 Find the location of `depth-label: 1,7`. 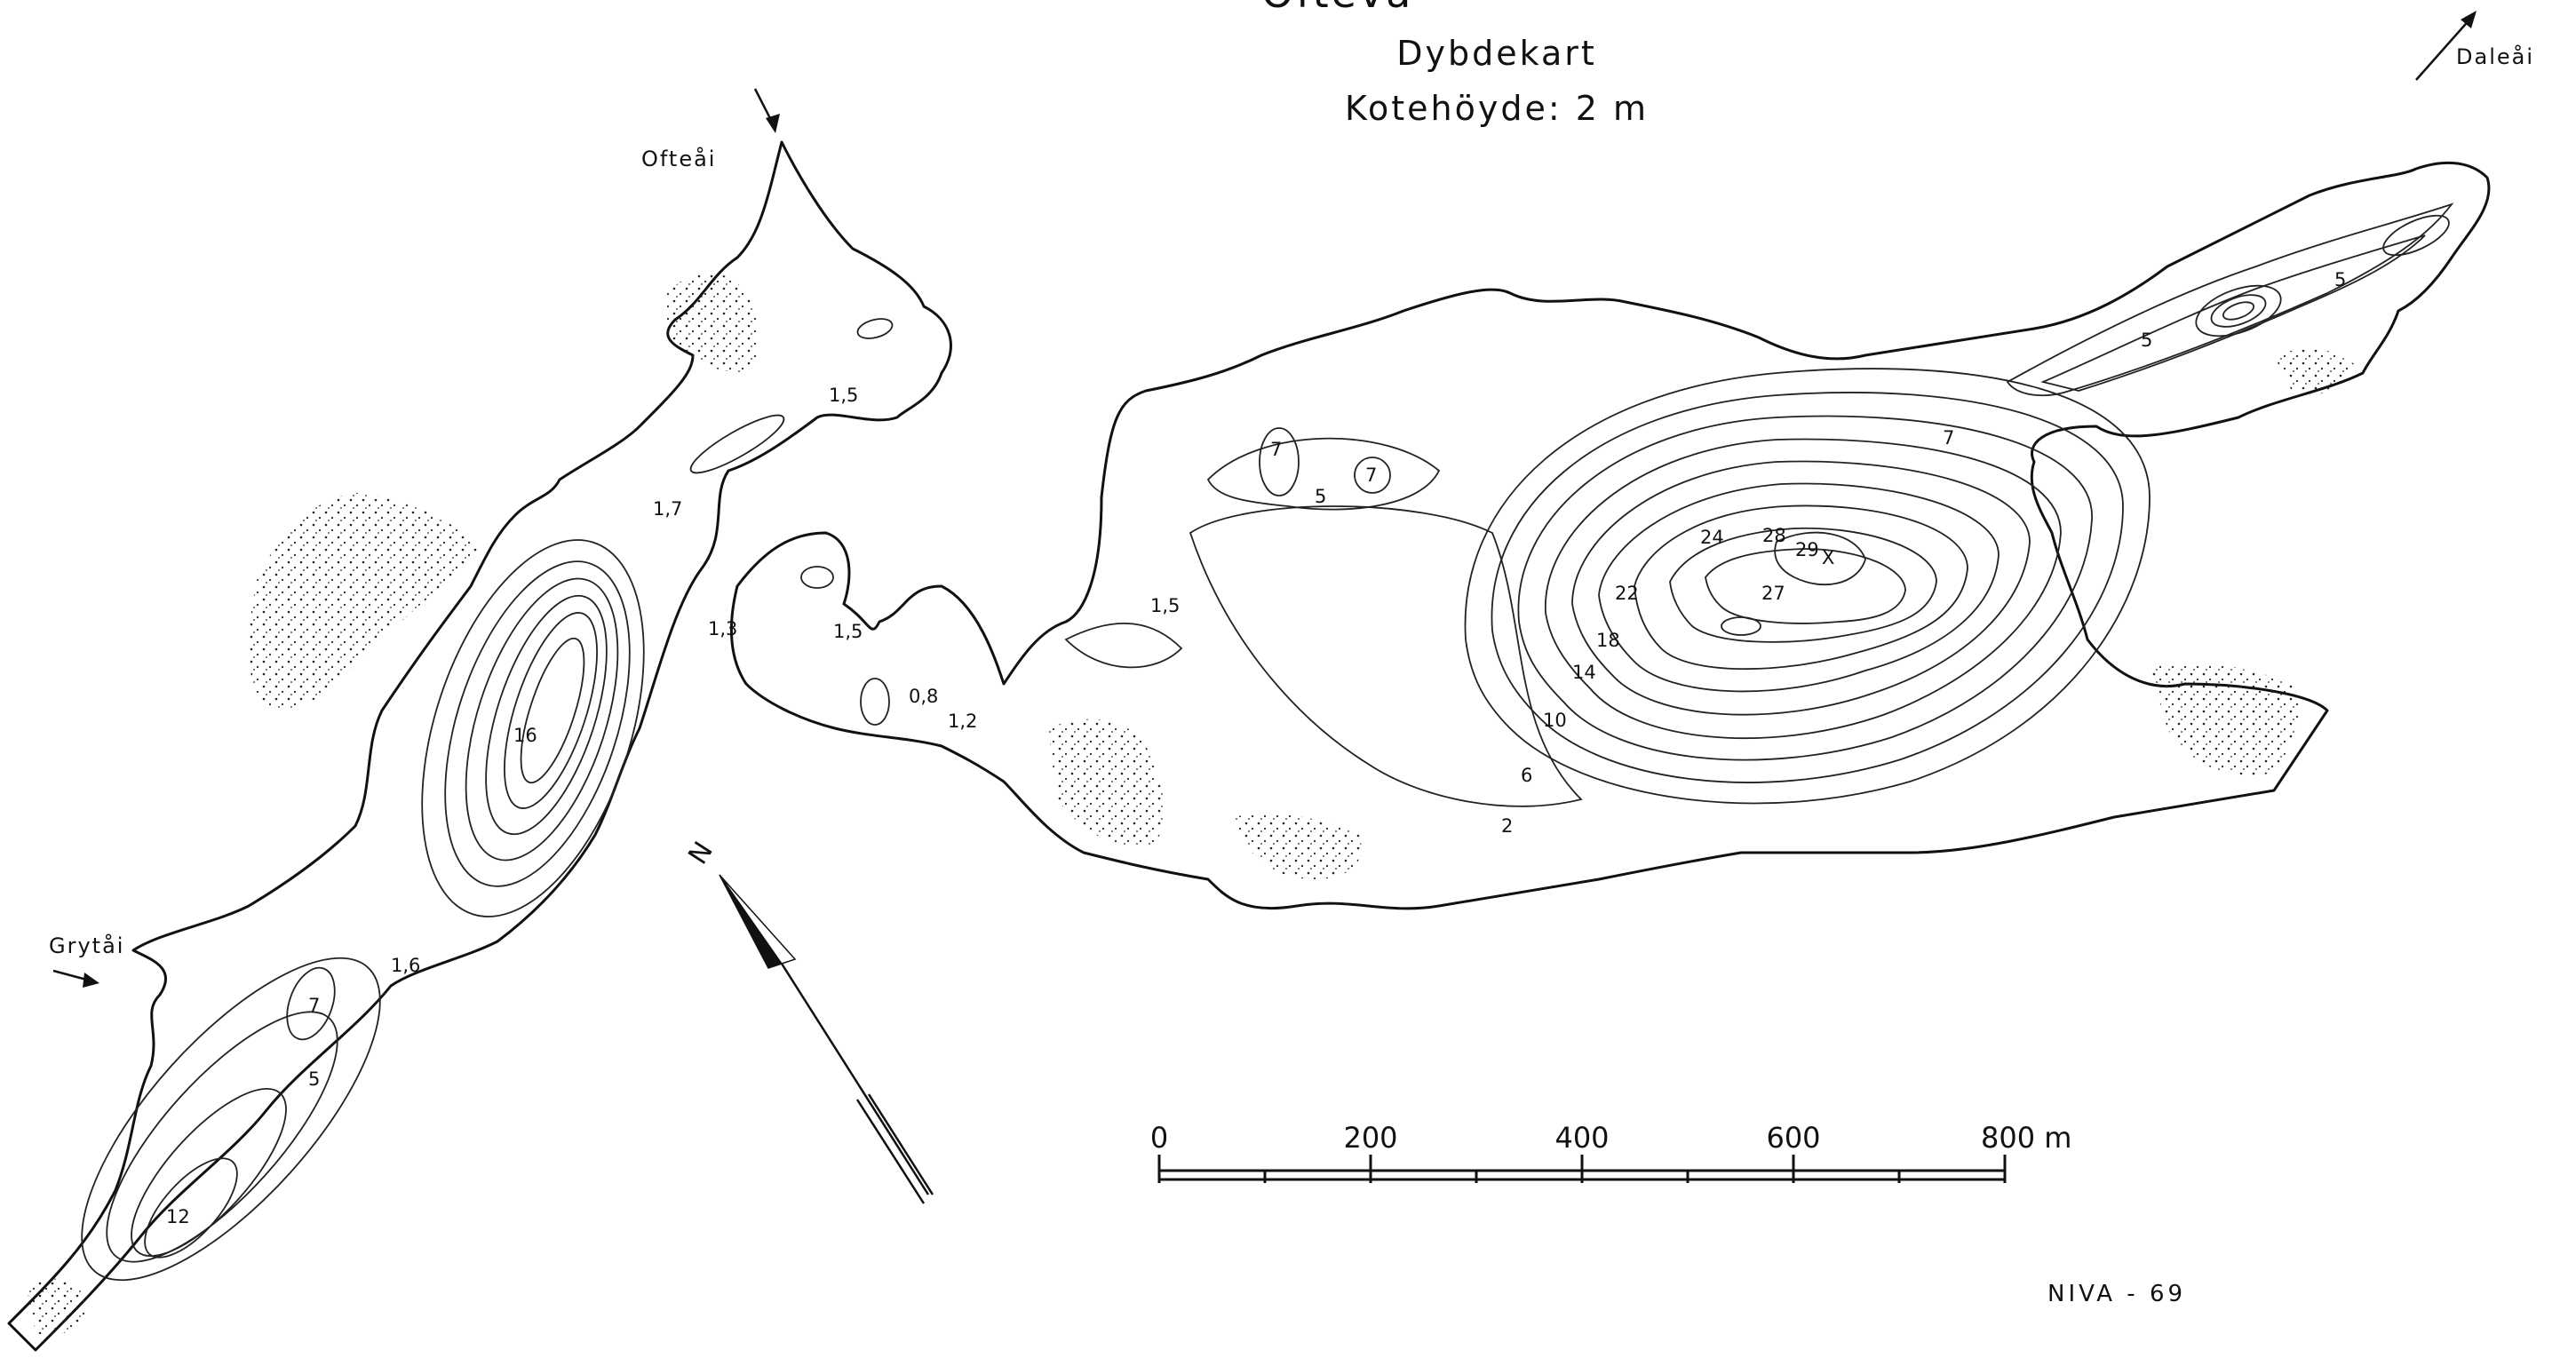

depth-label: 1,7 is located at coordinates (667, 509).